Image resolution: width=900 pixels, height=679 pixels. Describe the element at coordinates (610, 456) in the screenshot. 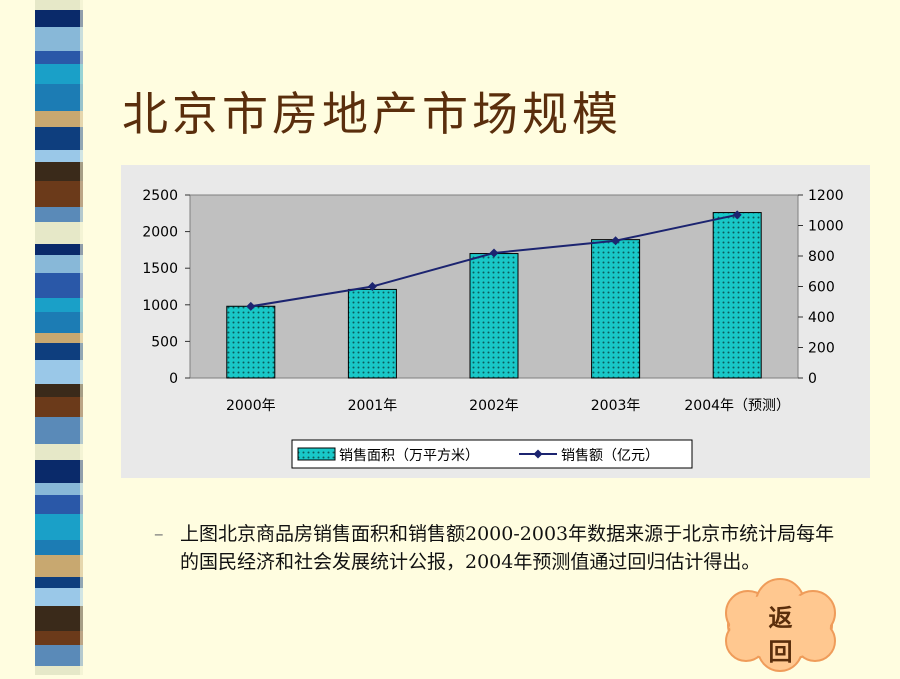

I see `legend-label-line: 销售额（亿元）` at that location.